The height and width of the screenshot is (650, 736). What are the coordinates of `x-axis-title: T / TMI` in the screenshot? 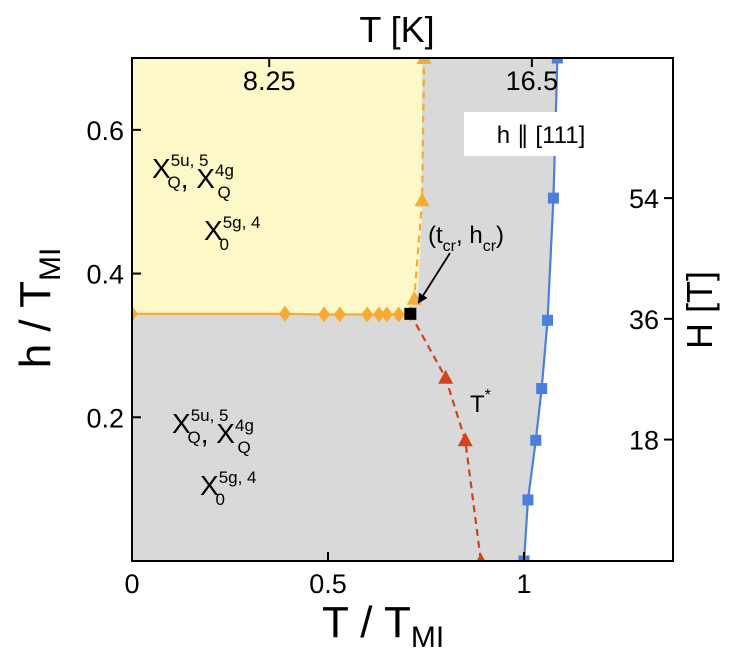 It's located at (383, 624).